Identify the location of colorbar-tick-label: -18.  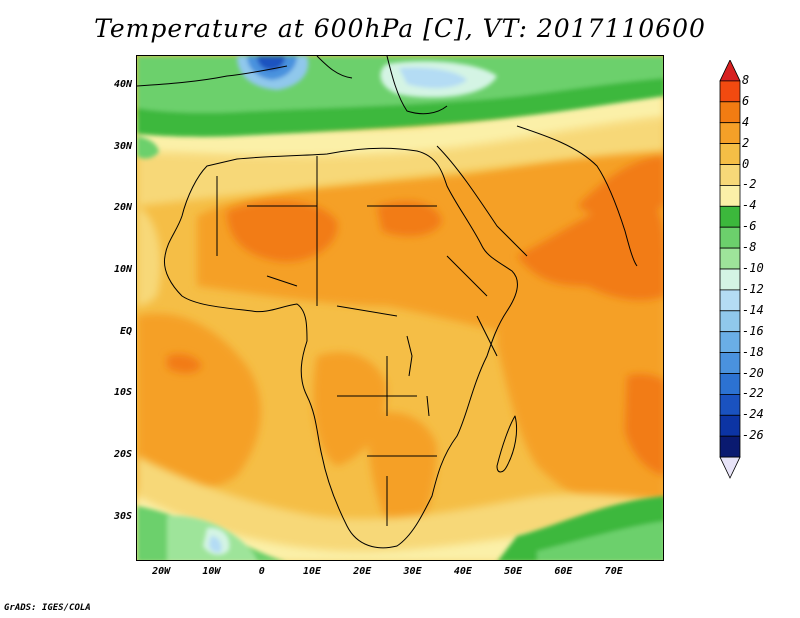
(753, 351).